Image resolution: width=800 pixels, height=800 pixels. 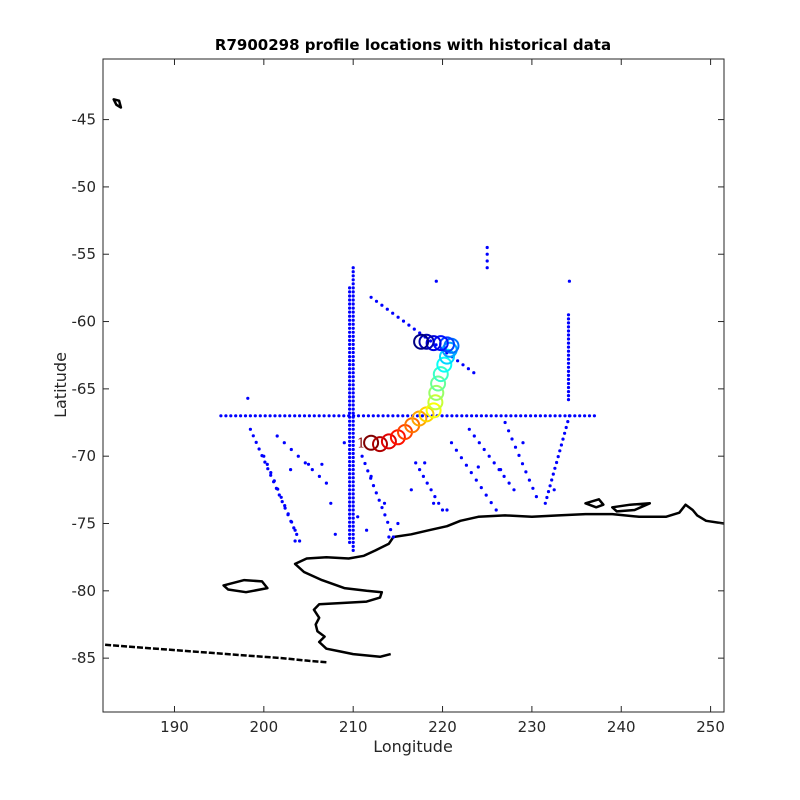 What do you see at coordinates (84, 322) in the screenshot?
I see `y-tick-label: -60` at bounding box center [84, 322].